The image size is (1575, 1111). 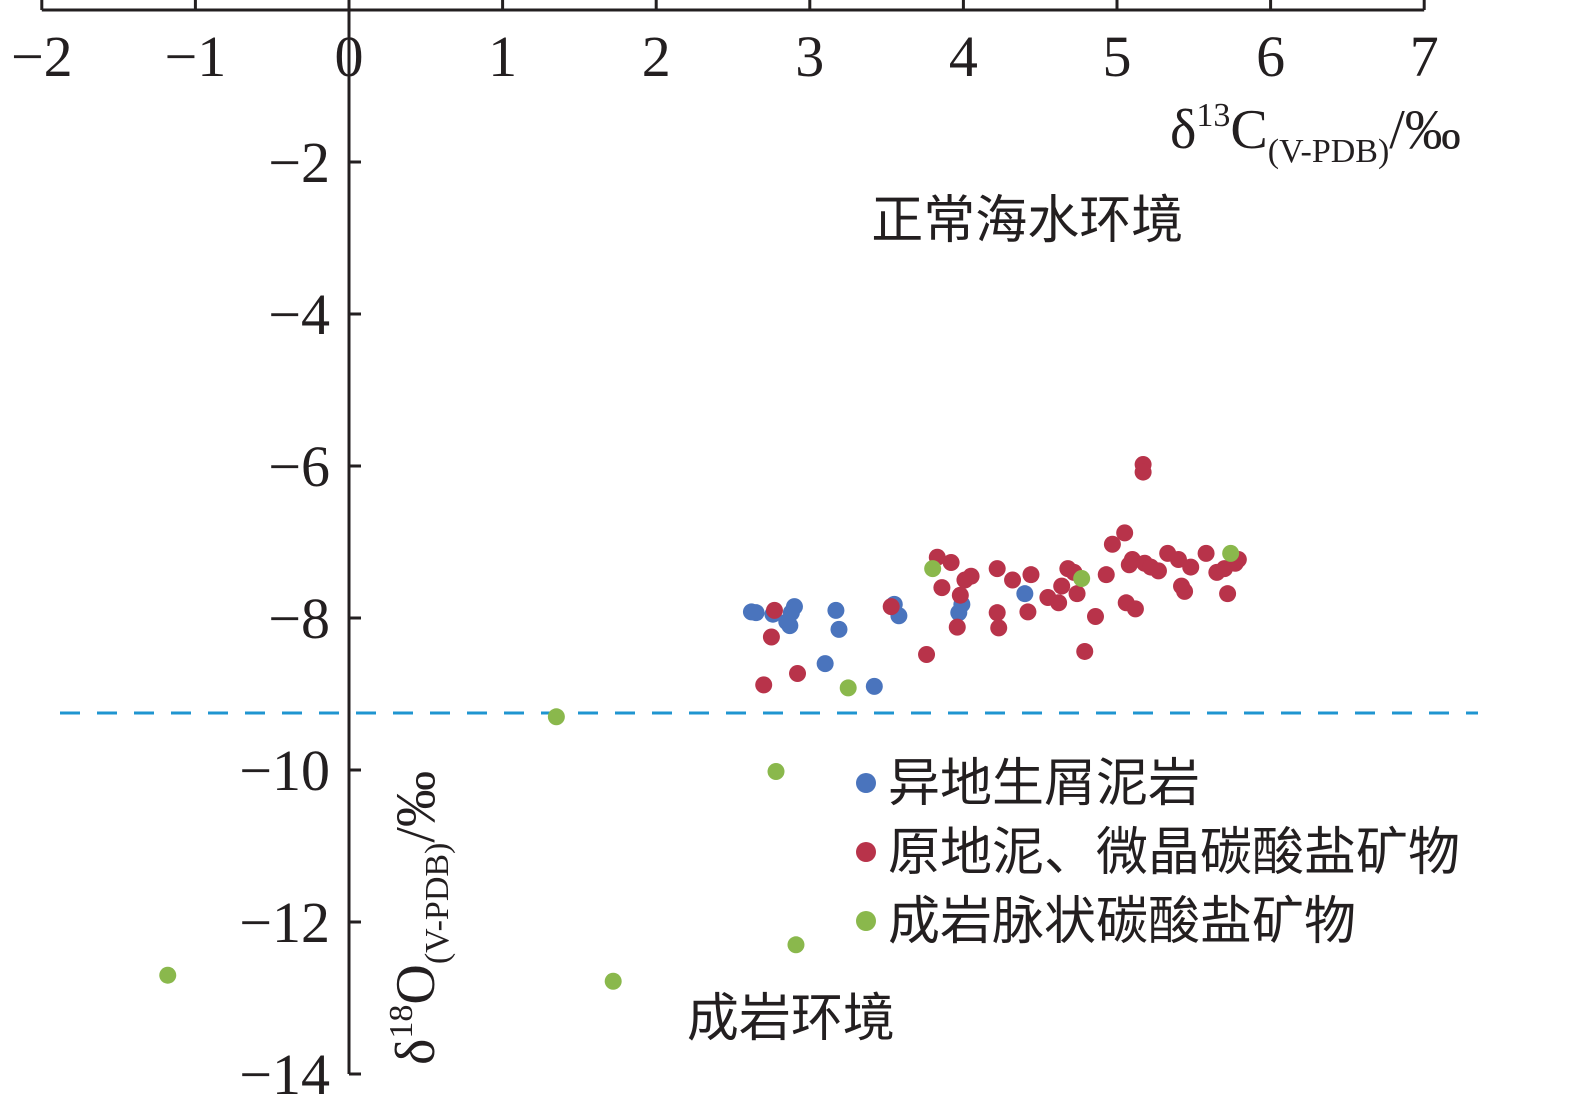 I want to click on x-tick-label: 1, so click(x=502, y=56).